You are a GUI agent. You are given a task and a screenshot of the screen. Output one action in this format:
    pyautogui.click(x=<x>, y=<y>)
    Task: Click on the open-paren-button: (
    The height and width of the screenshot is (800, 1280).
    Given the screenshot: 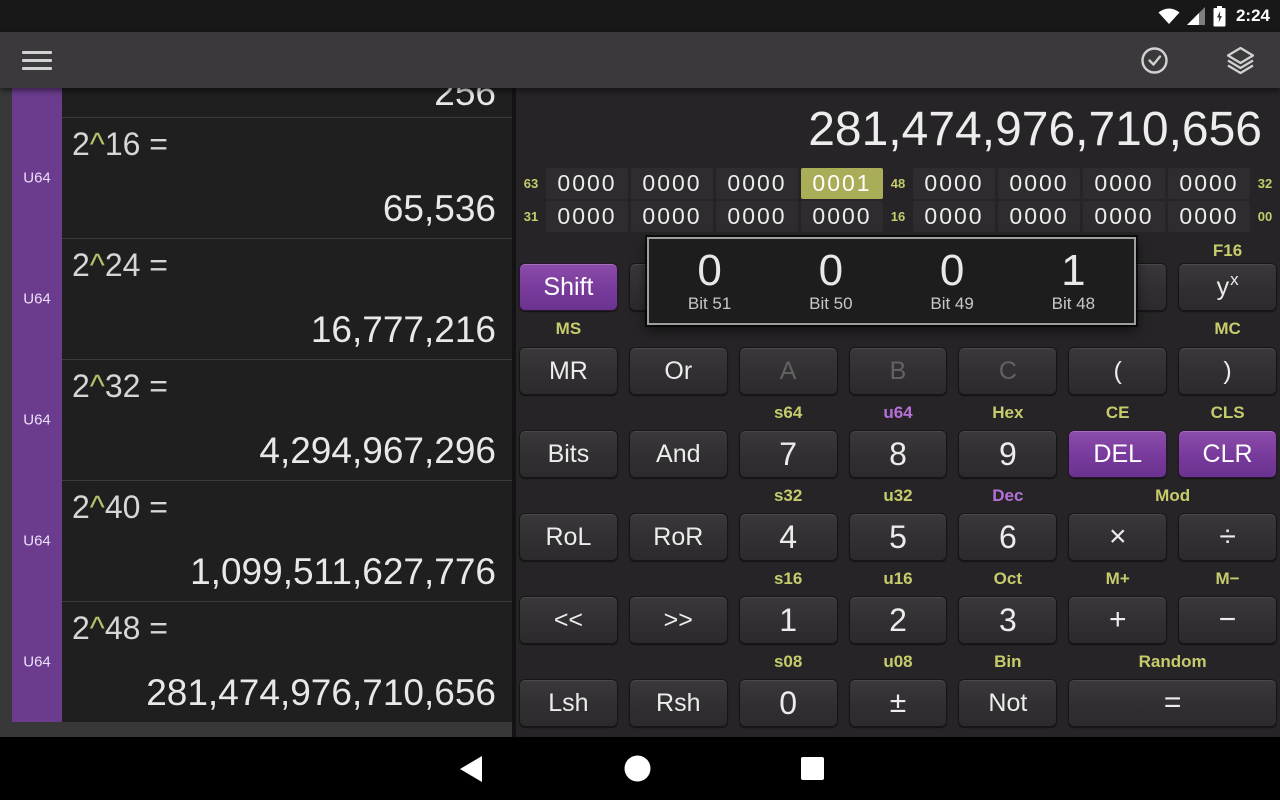 What is the action you would take?
    pyautogui.click(x=1118, y=371)
    